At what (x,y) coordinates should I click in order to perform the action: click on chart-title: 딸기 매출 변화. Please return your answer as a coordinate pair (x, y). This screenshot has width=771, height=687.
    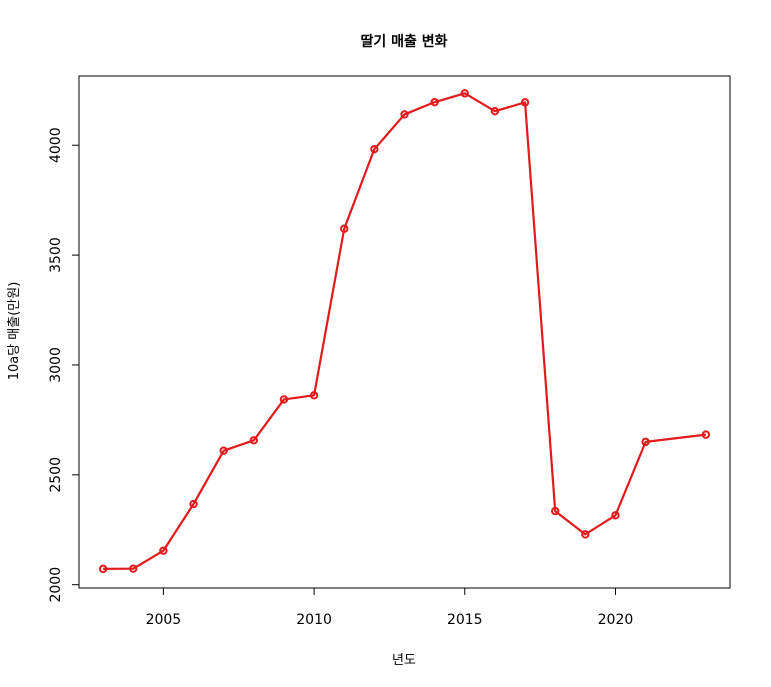
    Looking at the image, I should click on (403, 41).